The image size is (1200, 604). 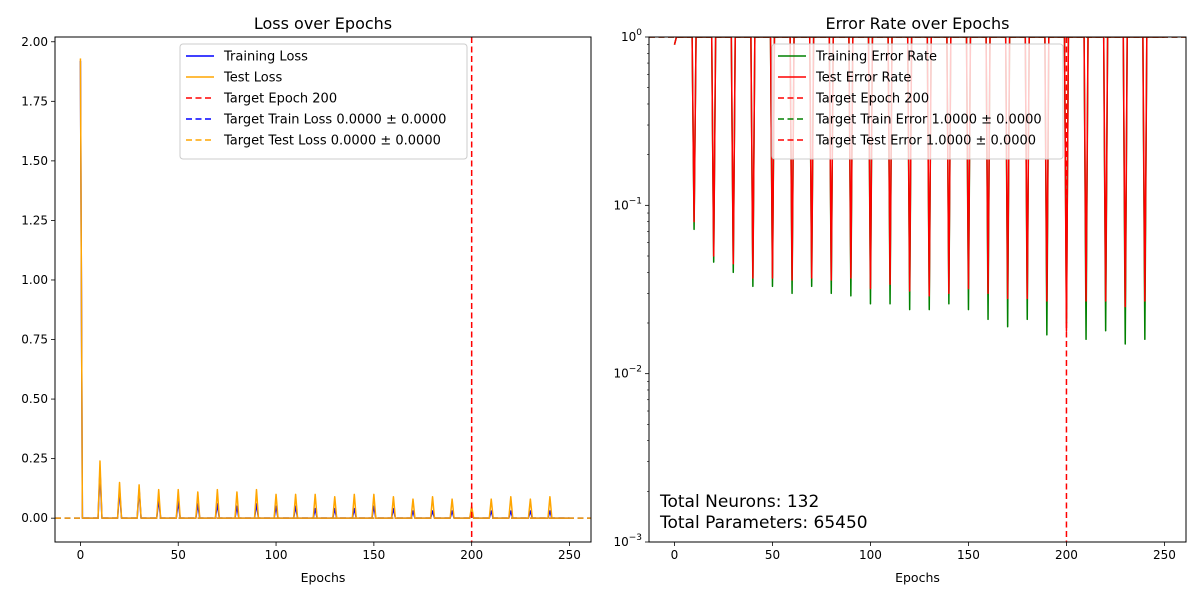 I want to click on loss-chart-title: Loss over Epochs, so click(x=323, y=23).